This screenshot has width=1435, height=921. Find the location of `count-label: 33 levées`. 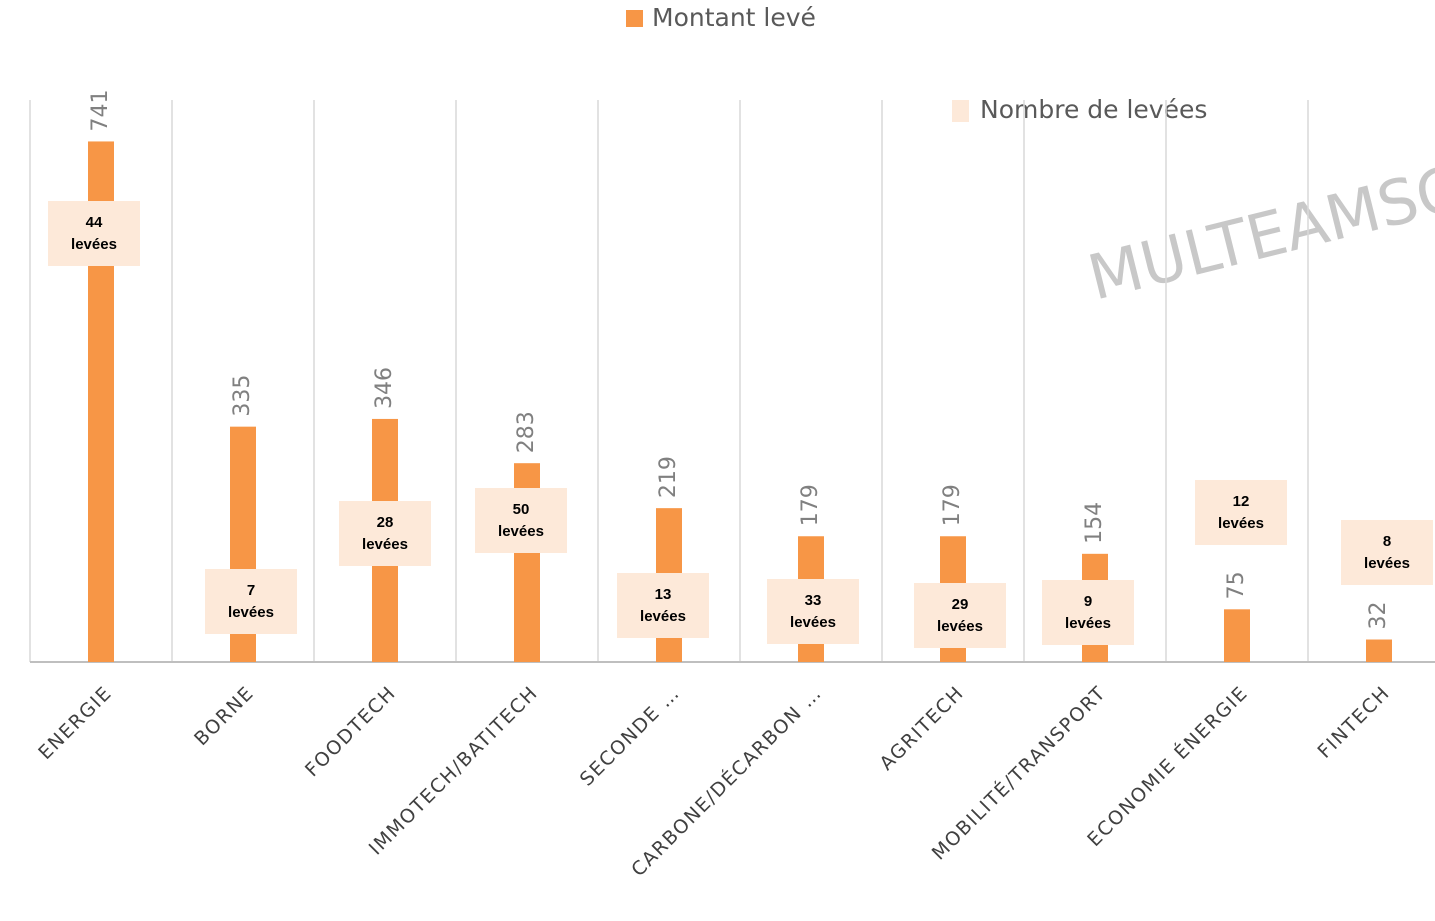

count-label: 33 levées is located at coordinates (813, 611).